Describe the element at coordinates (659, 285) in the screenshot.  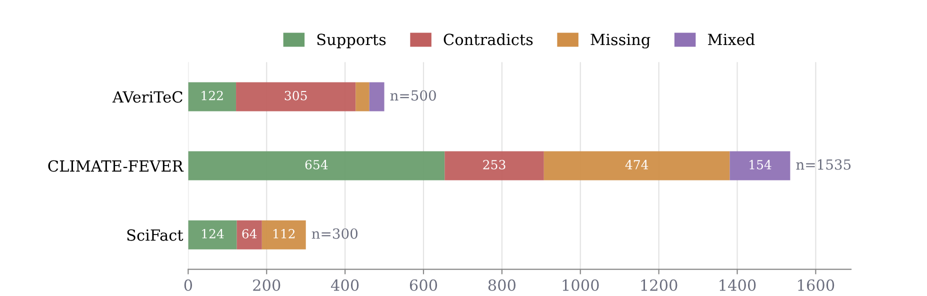
I see `x-tick-label: 1200` at that location.